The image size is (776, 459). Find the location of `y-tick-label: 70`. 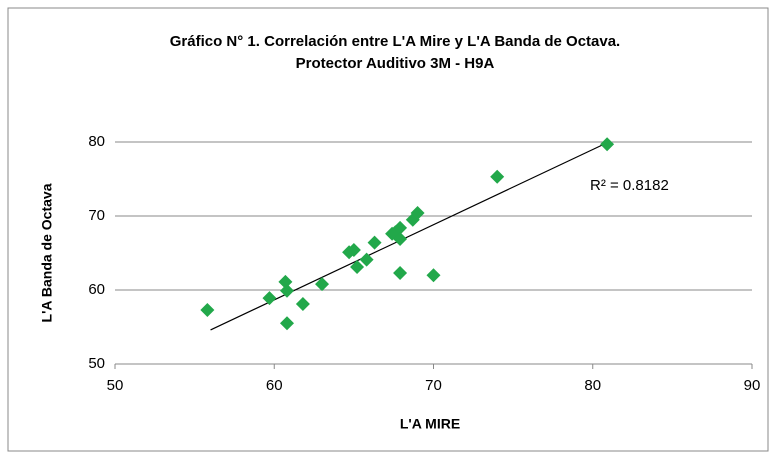

y-tick-label: 70 is located at coordinates (96, 215).